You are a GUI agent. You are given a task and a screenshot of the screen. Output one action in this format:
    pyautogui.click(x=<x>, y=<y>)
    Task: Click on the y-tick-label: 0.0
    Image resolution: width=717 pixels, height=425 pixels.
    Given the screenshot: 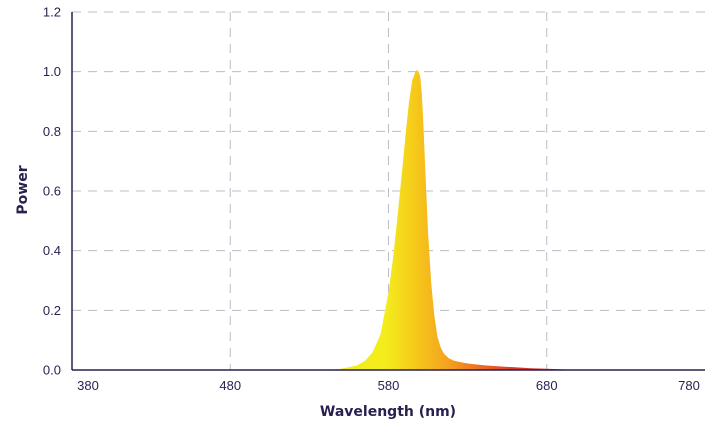 What is the action you would take?
    pyautogui.click(x=52, y=370)
    